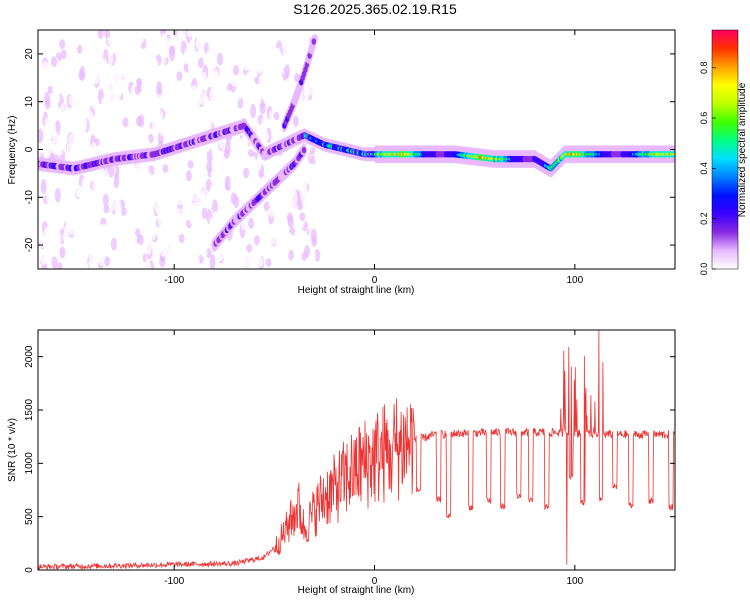 This screenshot has width=750, height=600. I want to click on colorbar-label: Normalized spectral amplitude, so click(742, 149).